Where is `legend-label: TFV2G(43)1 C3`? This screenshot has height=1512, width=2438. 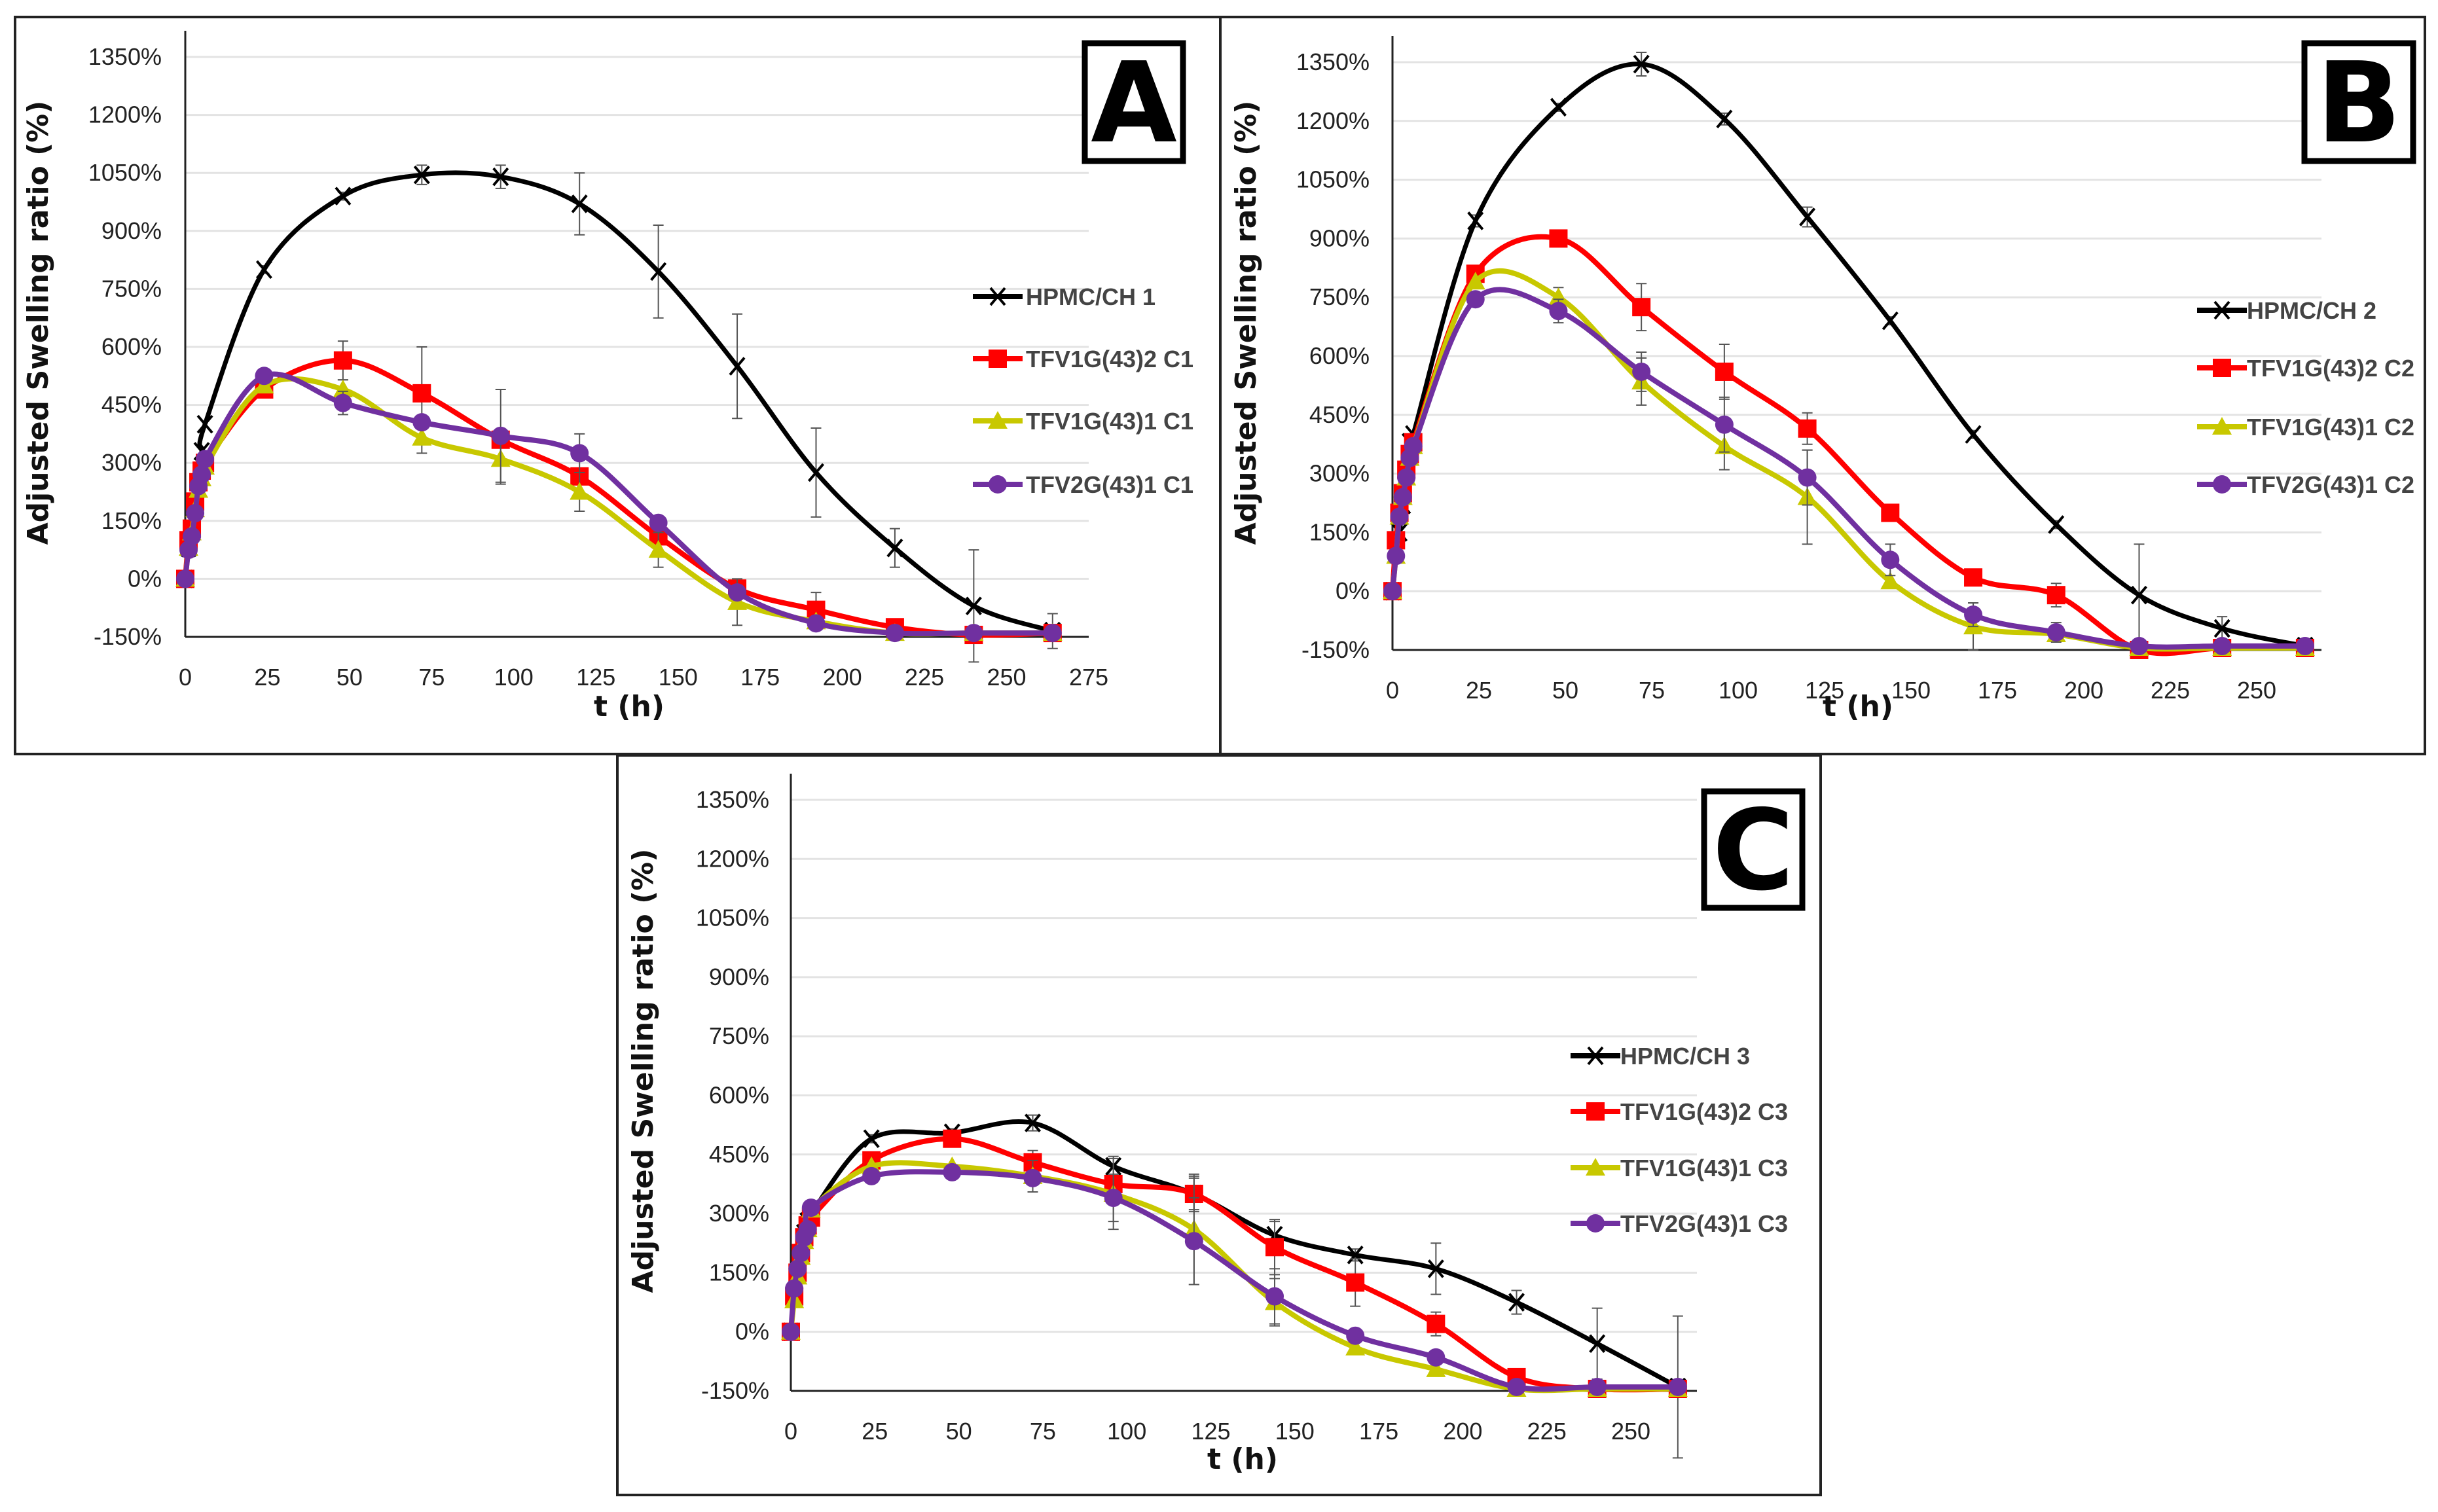
legend-label: TFV2G(43)1 C3 is located at coordinates (1704, 1223).